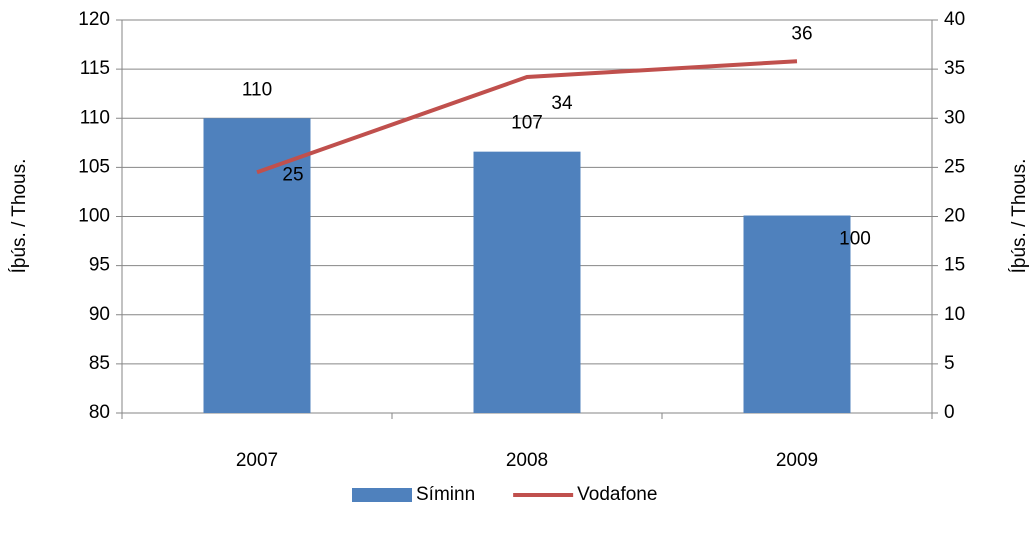  What do you see at coordinates (19, 216) in the screenshot?
I see `y-axis-label: Íþús. / Thous.` at bounding box center [19, 216].